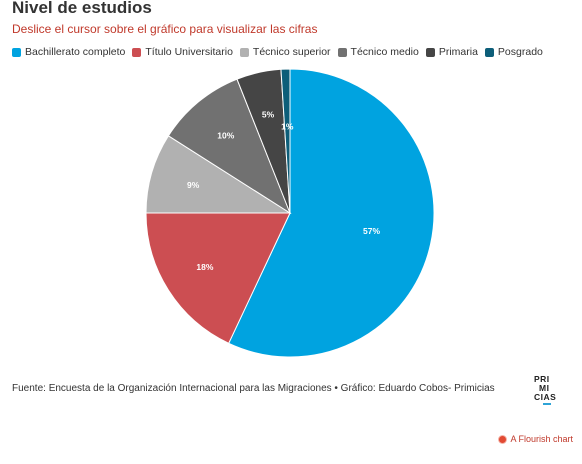 The image size is (582, 464). I want to click on slice-label: 18%, so click(204, 267).